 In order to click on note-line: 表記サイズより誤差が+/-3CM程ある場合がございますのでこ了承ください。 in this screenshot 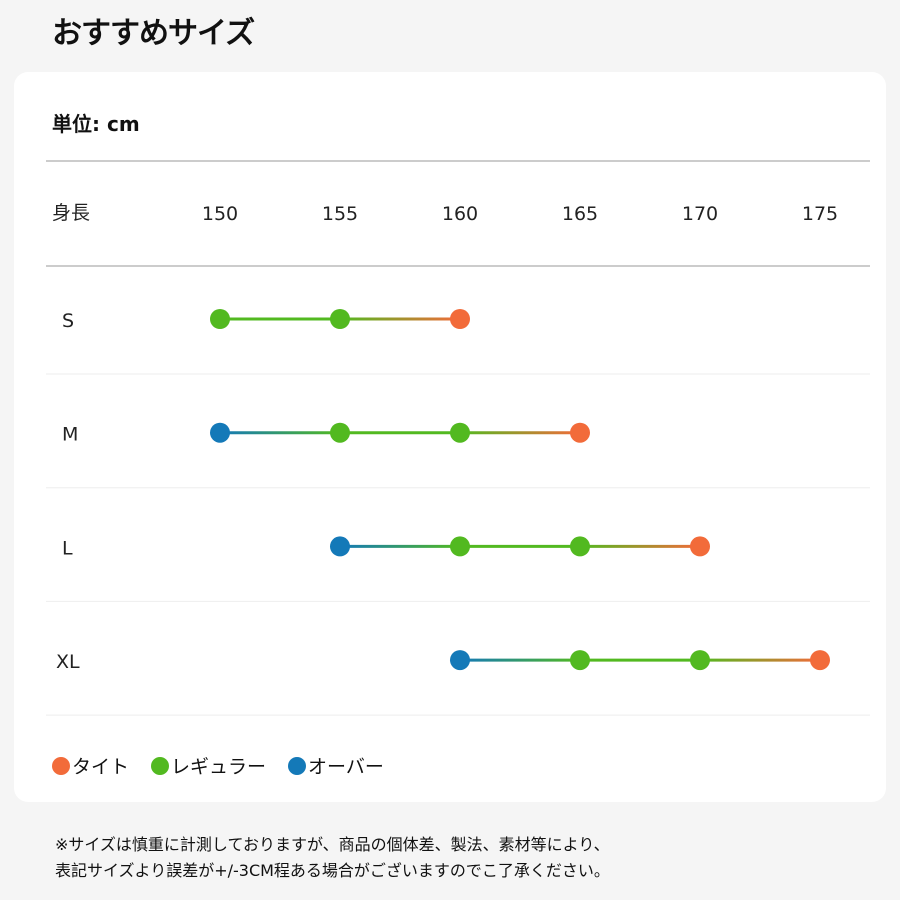, I will do `click(332, 870)`.